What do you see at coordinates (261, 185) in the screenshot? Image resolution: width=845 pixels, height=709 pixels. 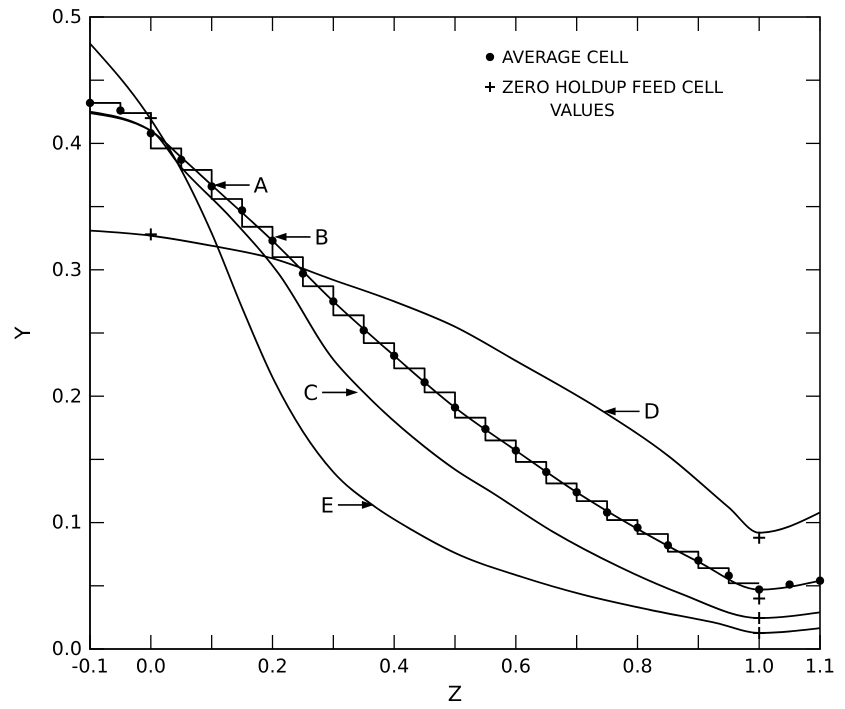 I see `annotation: A` at bounding box center [261, 185].